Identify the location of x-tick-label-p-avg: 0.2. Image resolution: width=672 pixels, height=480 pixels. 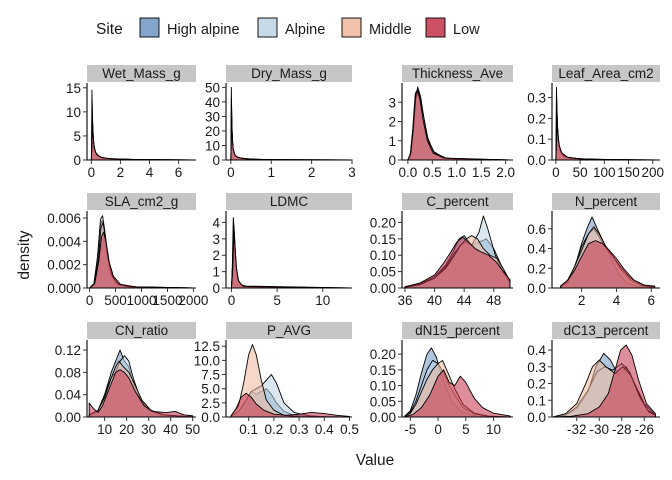
(273, 429).